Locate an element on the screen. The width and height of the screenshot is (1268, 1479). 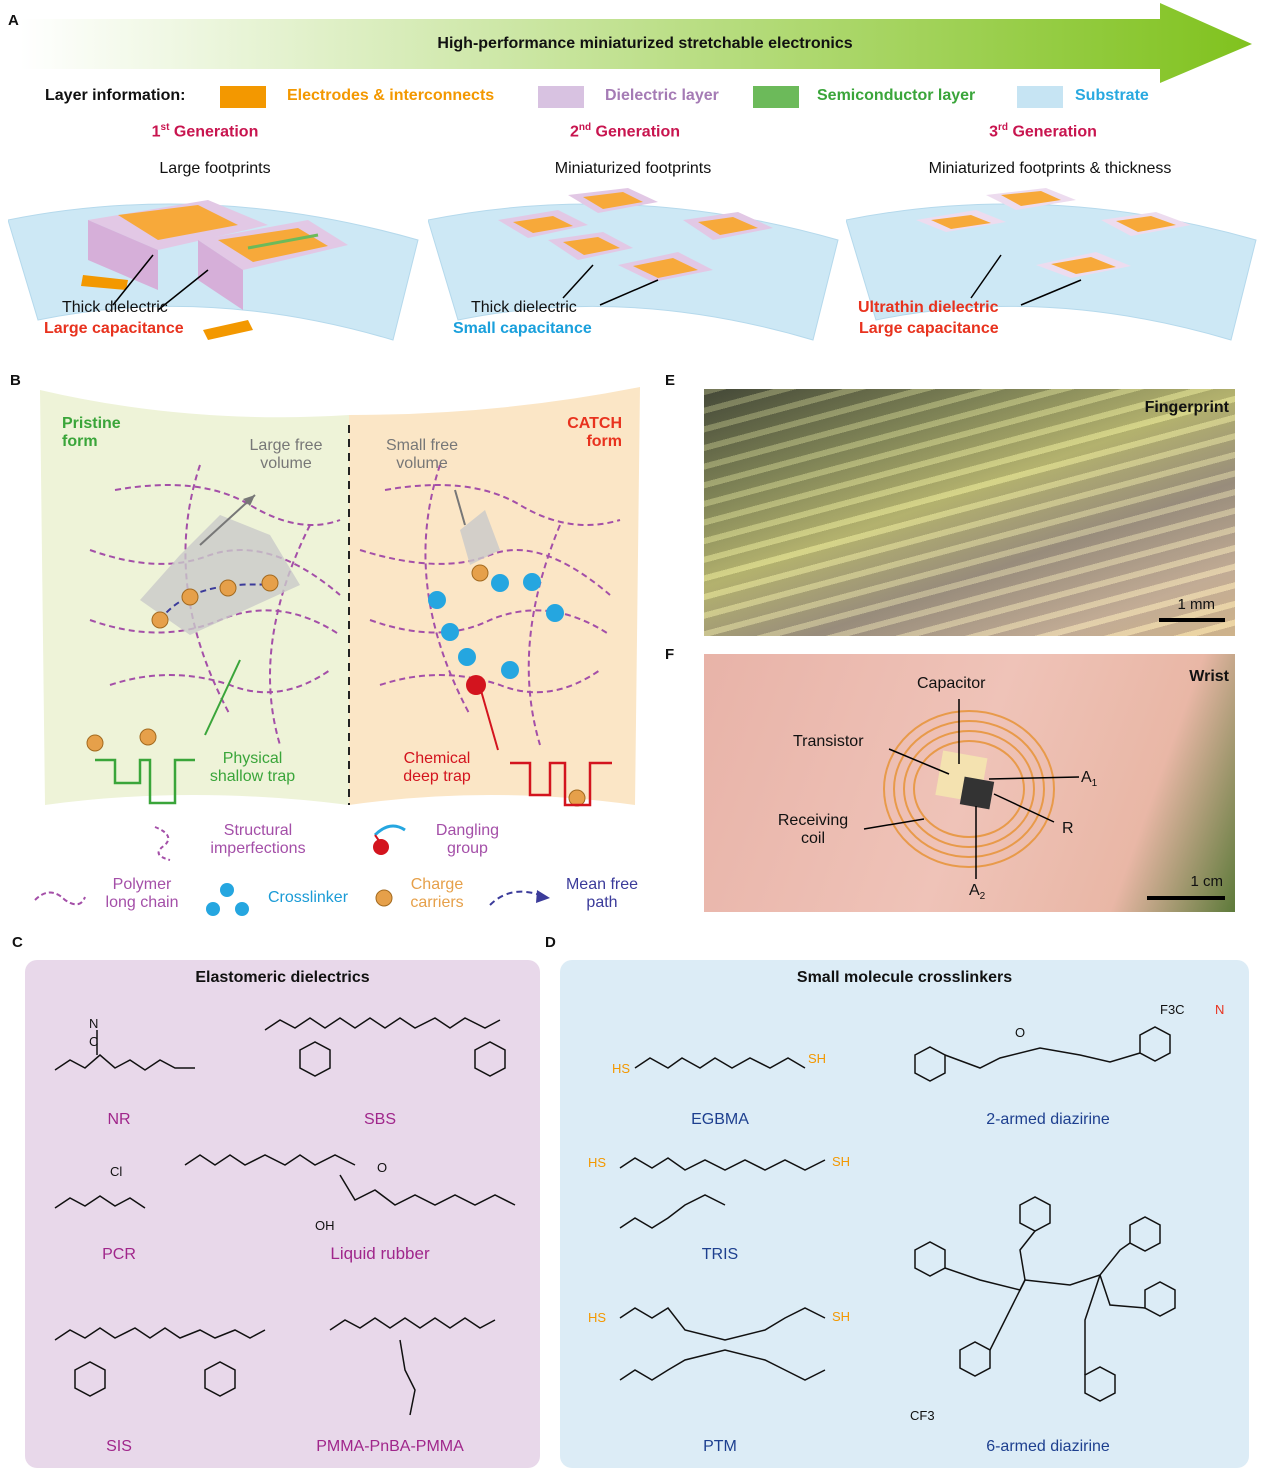
legend-polymer-long-chain: Polymer long chain is located at coordinates (142, 893).